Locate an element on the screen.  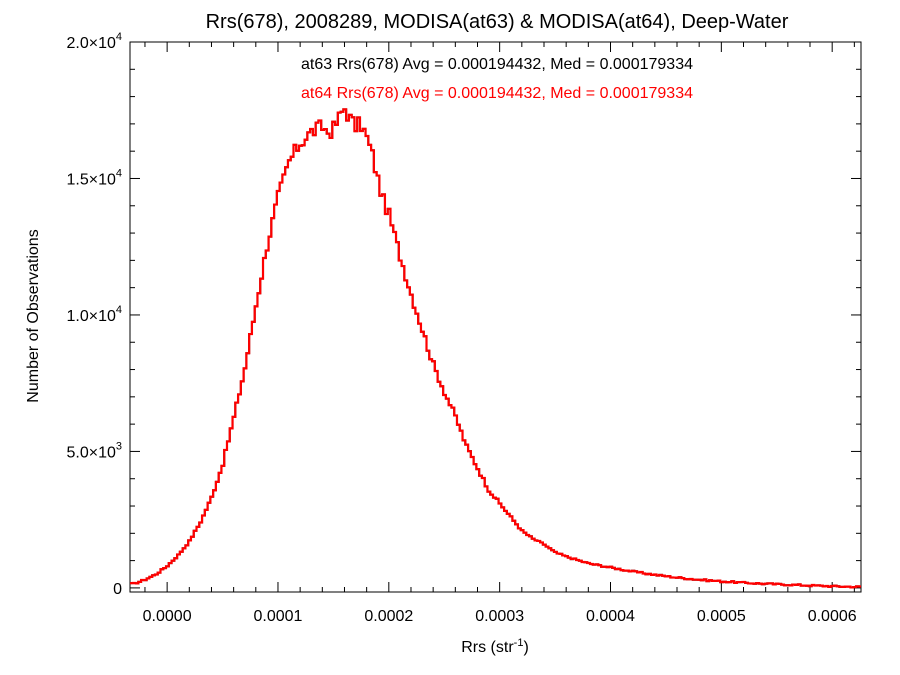
y-tick-label: 1.0×10⁴ is located at coordinates (94, 314).